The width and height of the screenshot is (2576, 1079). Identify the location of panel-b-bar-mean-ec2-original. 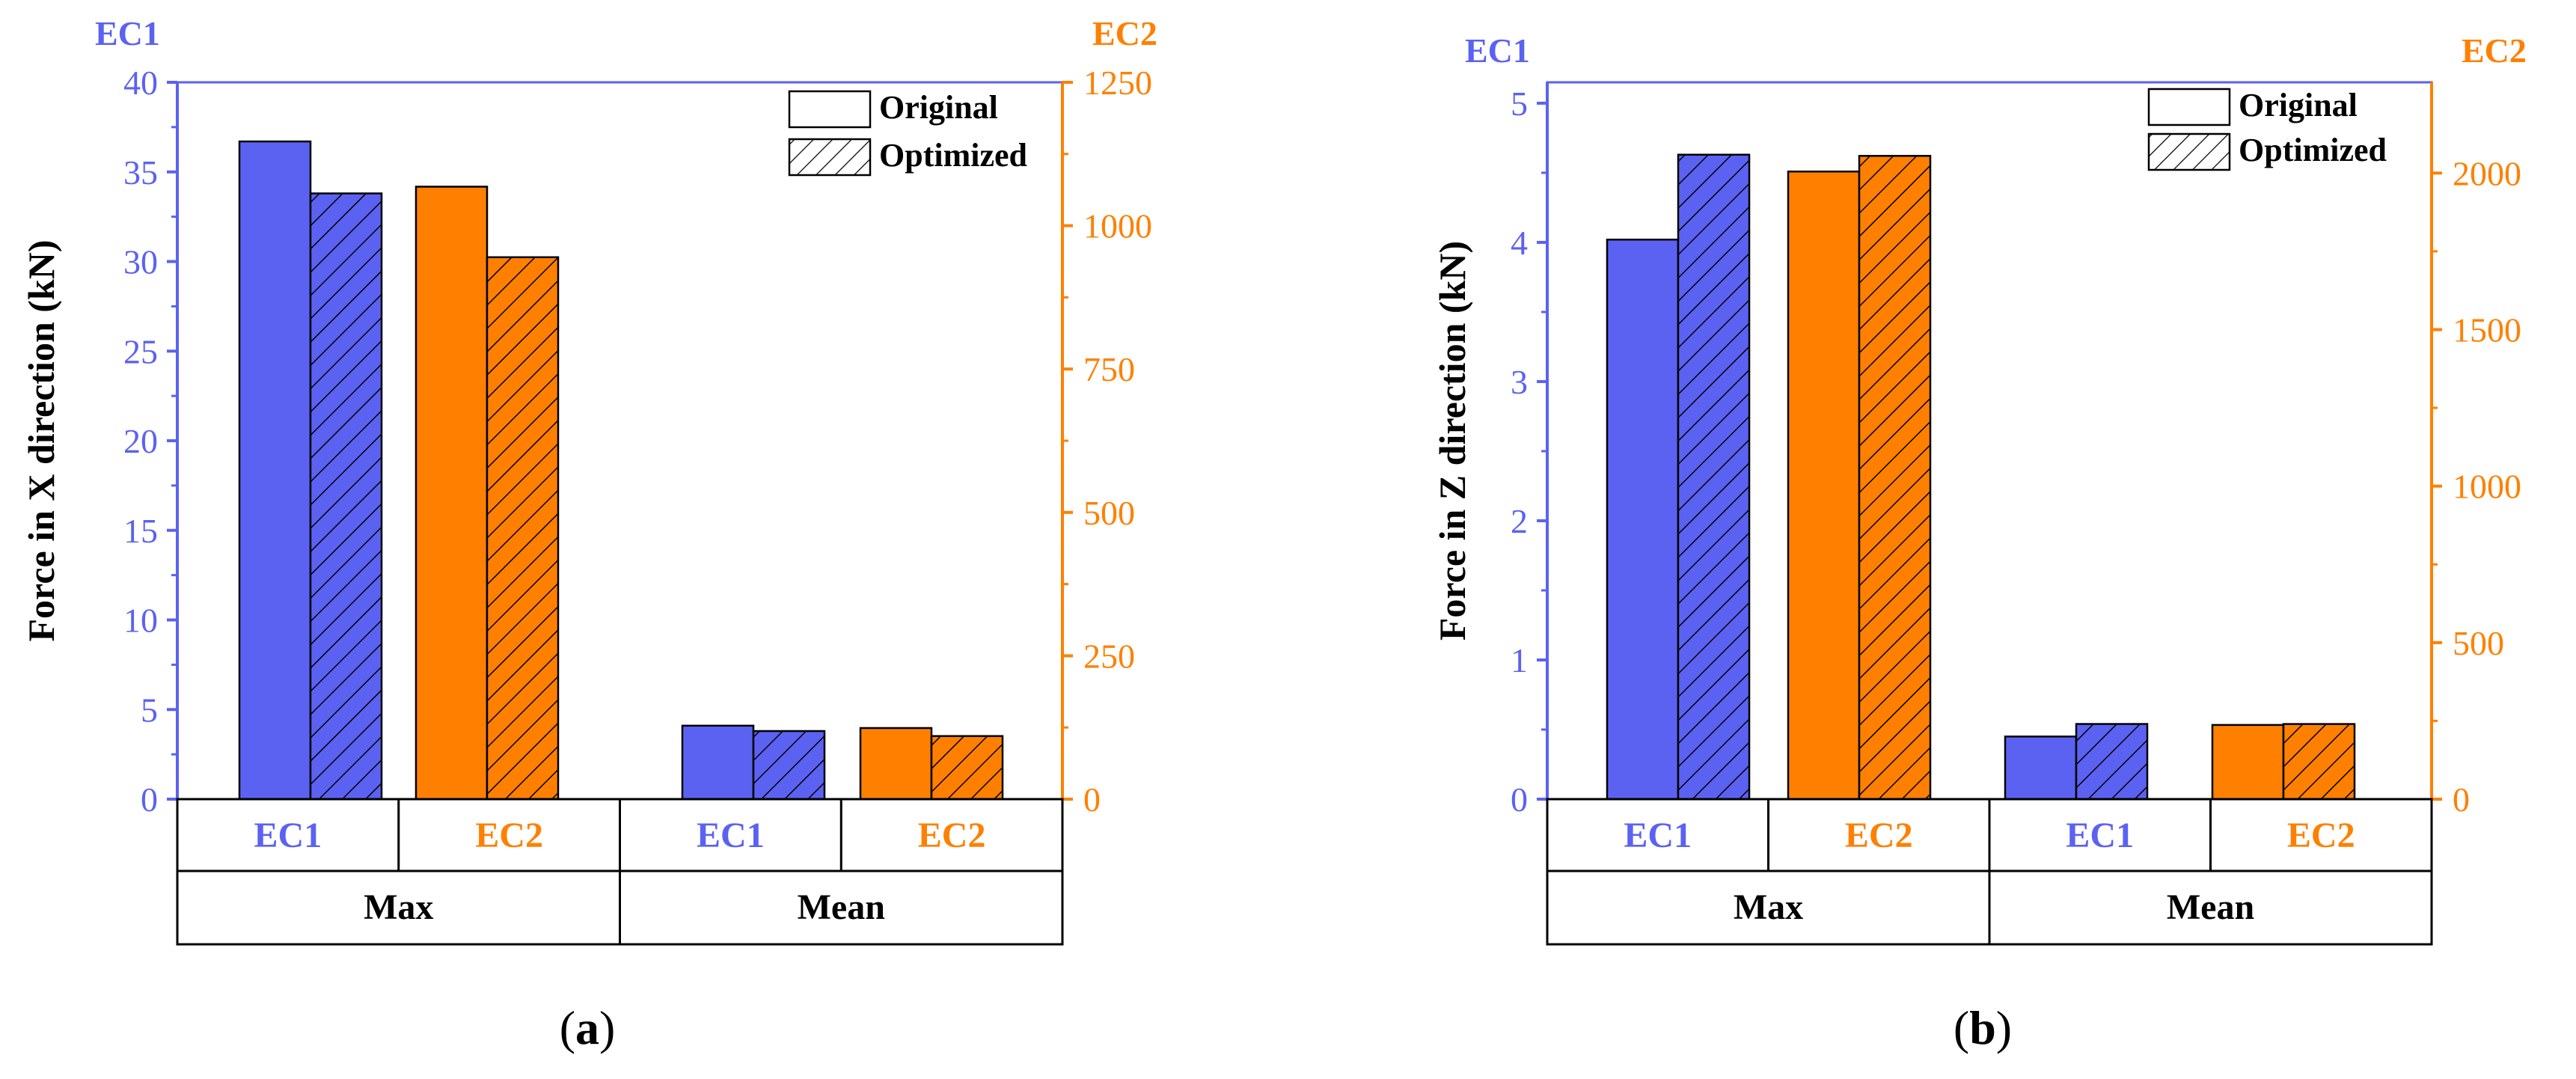
(2248, 762).